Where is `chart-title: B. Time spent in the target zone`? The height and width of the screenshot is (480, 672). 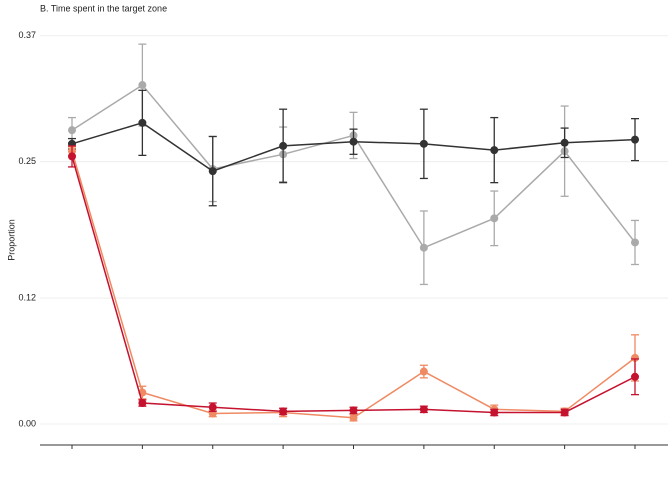
chart-title: B. Time spent in the target zone is located at coordinates (103, 8).